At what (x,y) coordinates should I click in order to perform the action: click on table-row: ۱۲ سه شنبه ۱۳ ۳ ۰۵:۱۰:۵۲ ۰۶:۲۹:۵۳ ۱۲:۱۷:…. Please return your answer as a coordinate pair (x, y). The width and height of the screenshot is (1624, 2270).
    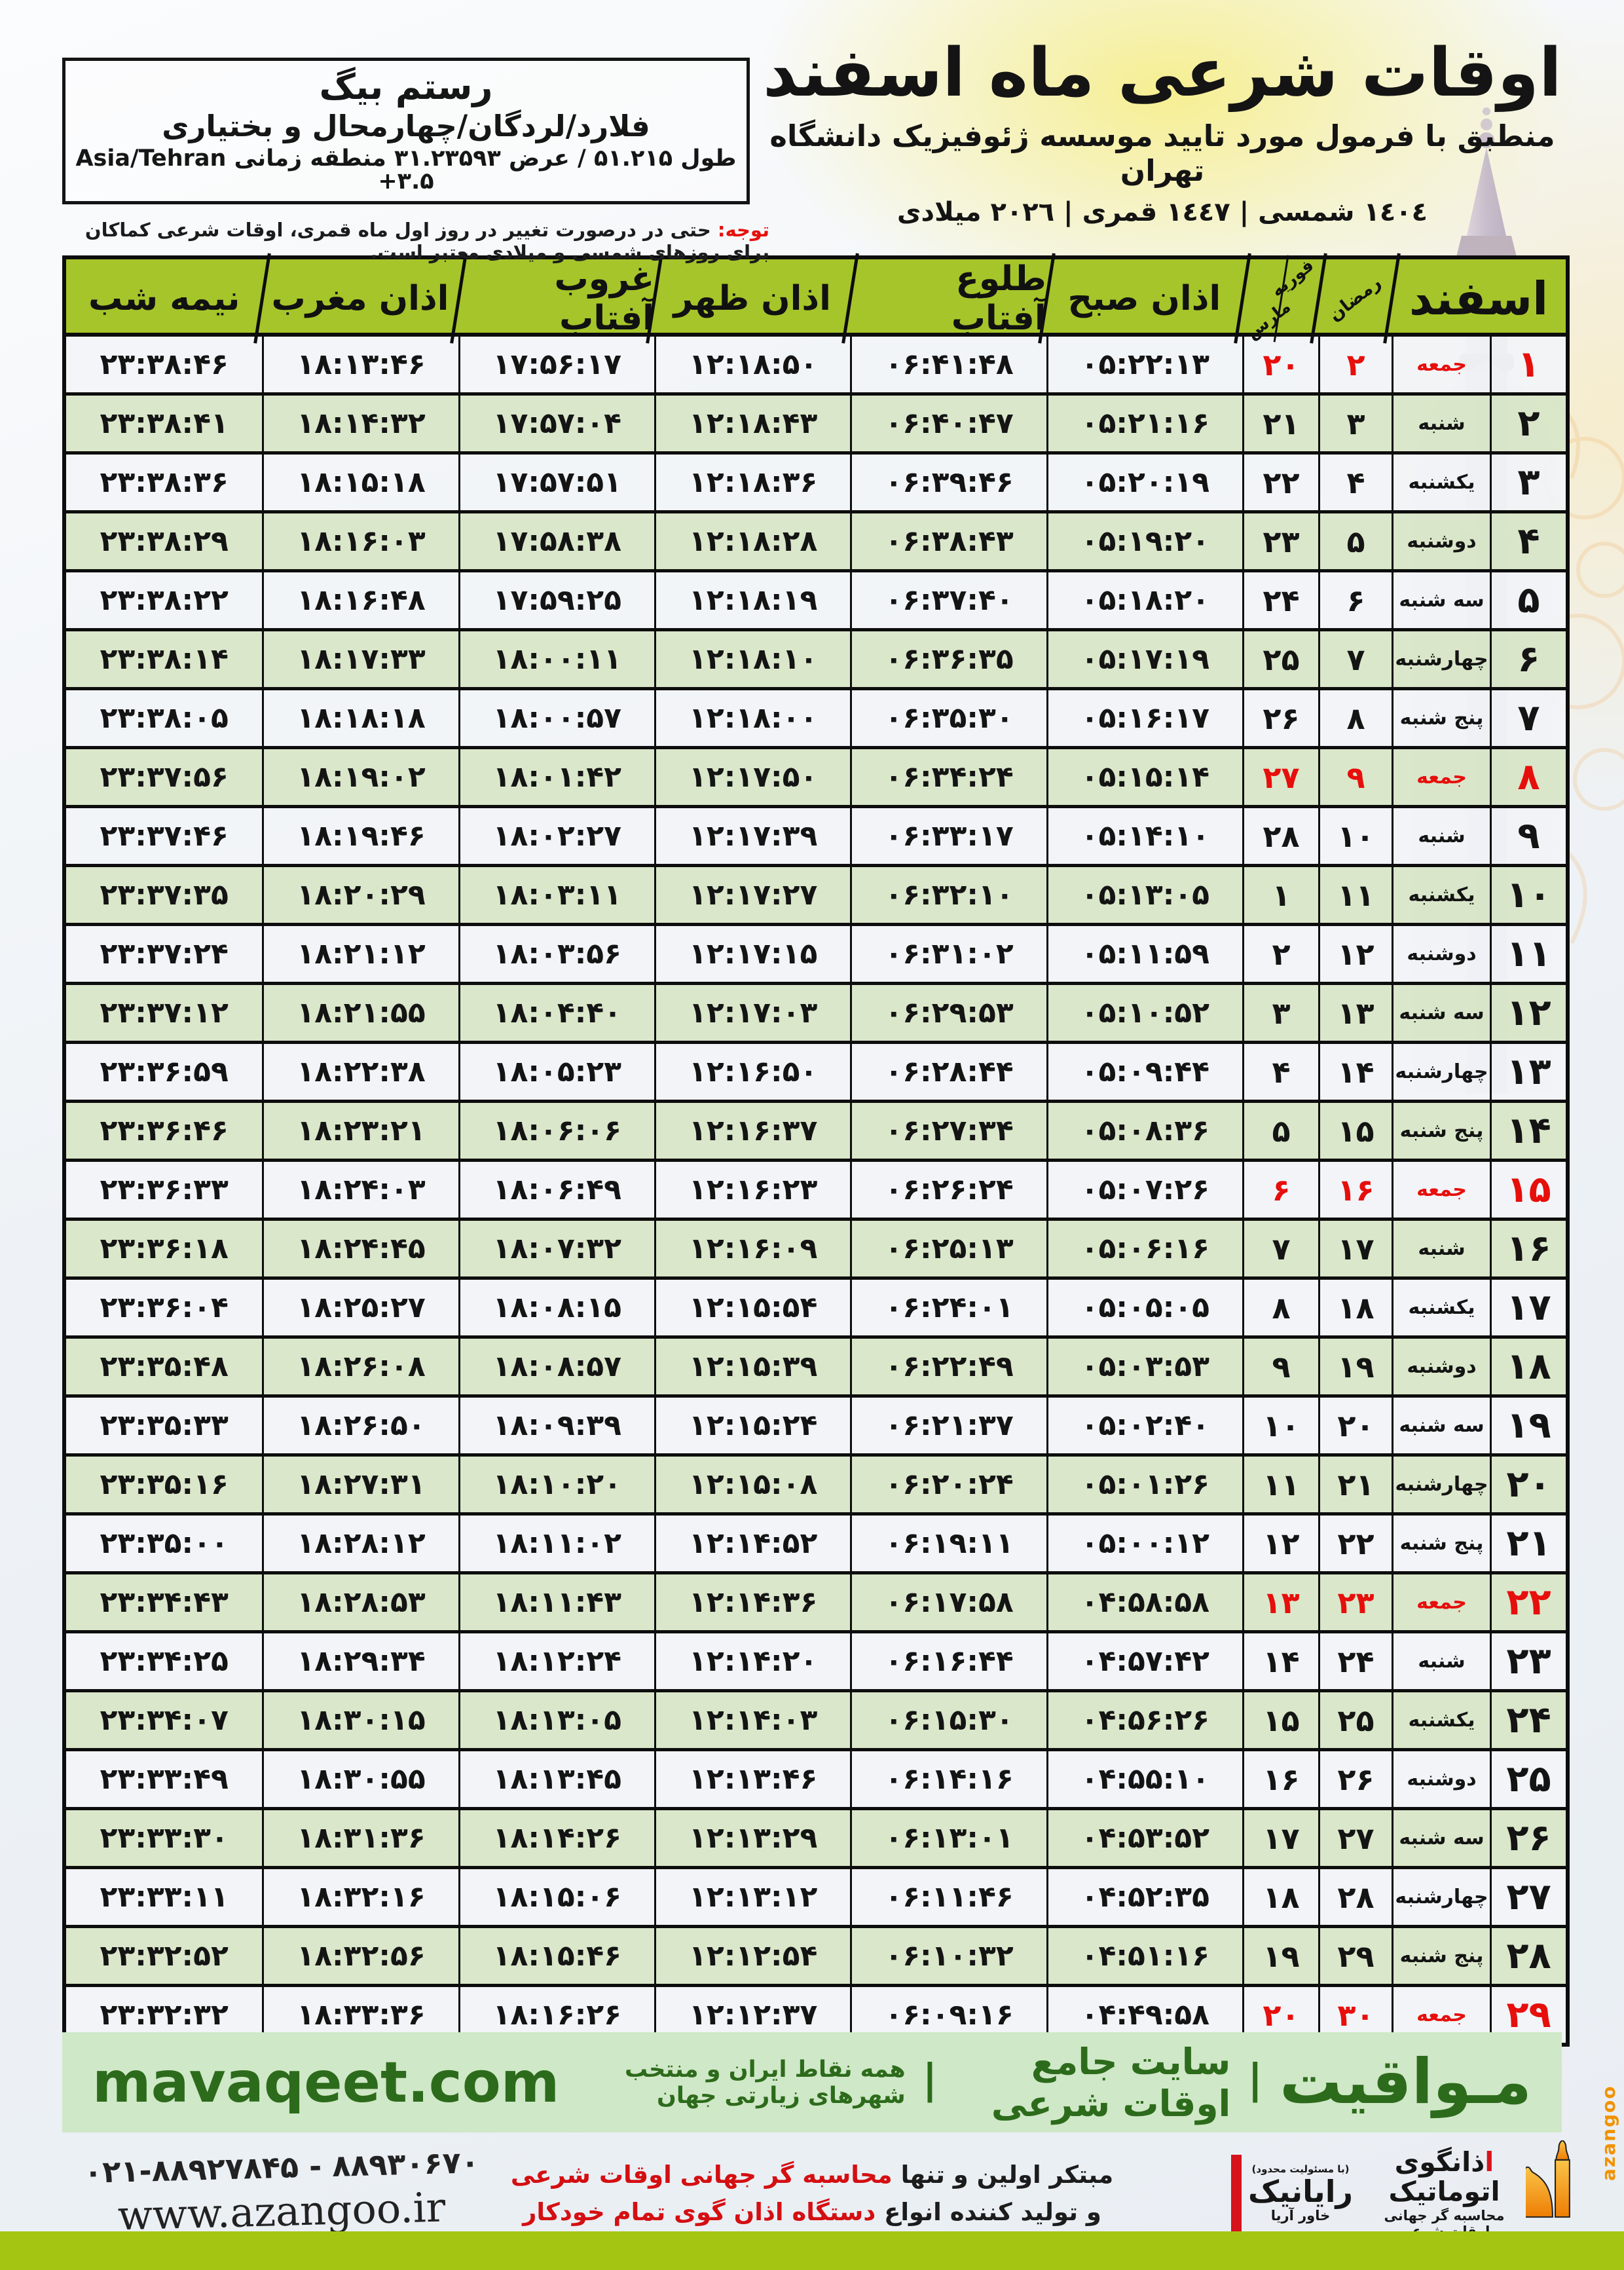
    Looking at the image, I should click on (816, 1014).